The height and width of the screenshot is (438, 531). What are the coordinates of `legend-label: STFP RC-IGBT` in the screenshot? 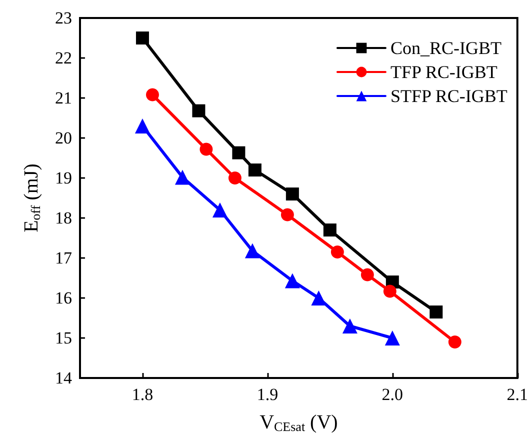 It's located at (449, 96).